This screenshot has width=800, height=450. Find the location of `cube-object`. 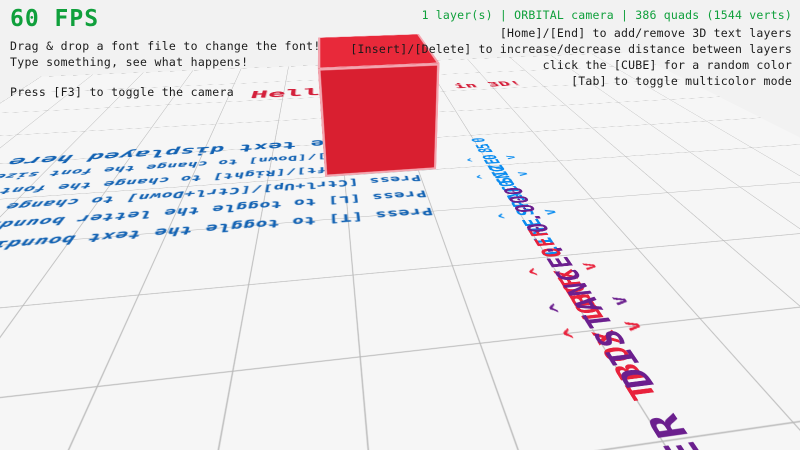

cube-object is located at coordinates (378, 105).